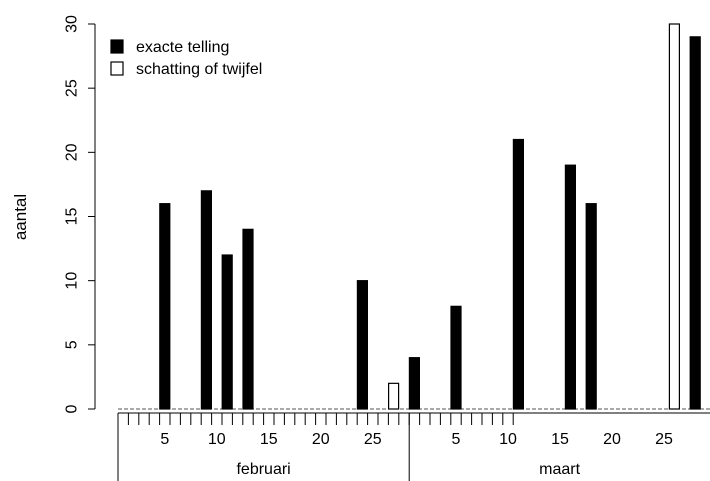 Image resolution: width=710 pixels, height=481 pixels. Describe the element at coordinates (72, 408) in the screenshot. I see `y-tick-label: 0` at that location.